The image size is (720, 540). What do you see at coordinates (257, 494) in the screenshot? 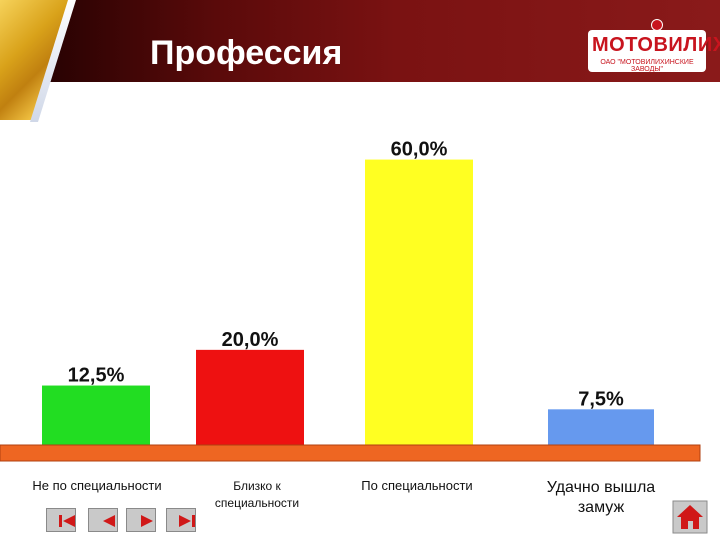
I see `category-label-1: Близко к специальности` at bounding box center [257, 494].